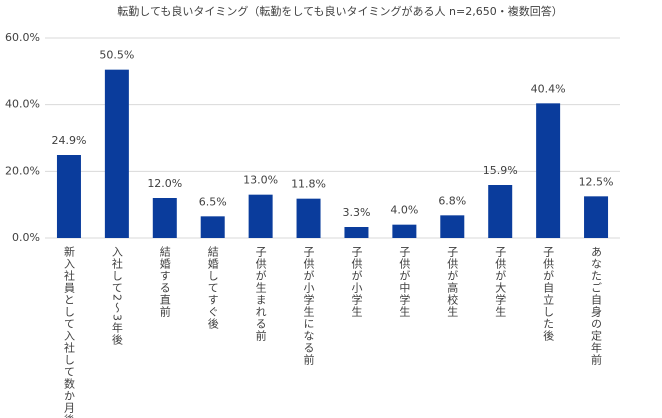 This screenshot has width=662, height=418. What do you see at coordinates (452, 282) in the screenshot?
I see `x-tick-label: 子供が高校生` at bounding box center [452, 282].